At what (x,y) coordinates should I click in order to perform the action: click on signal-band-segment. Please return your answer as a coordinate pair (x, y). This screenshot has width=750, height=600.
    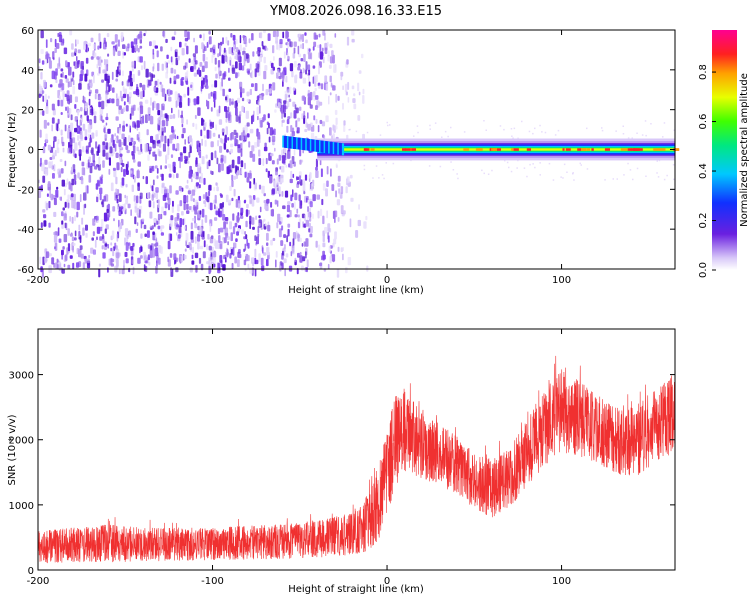
    Looking at the image, I should click on (309, 144).